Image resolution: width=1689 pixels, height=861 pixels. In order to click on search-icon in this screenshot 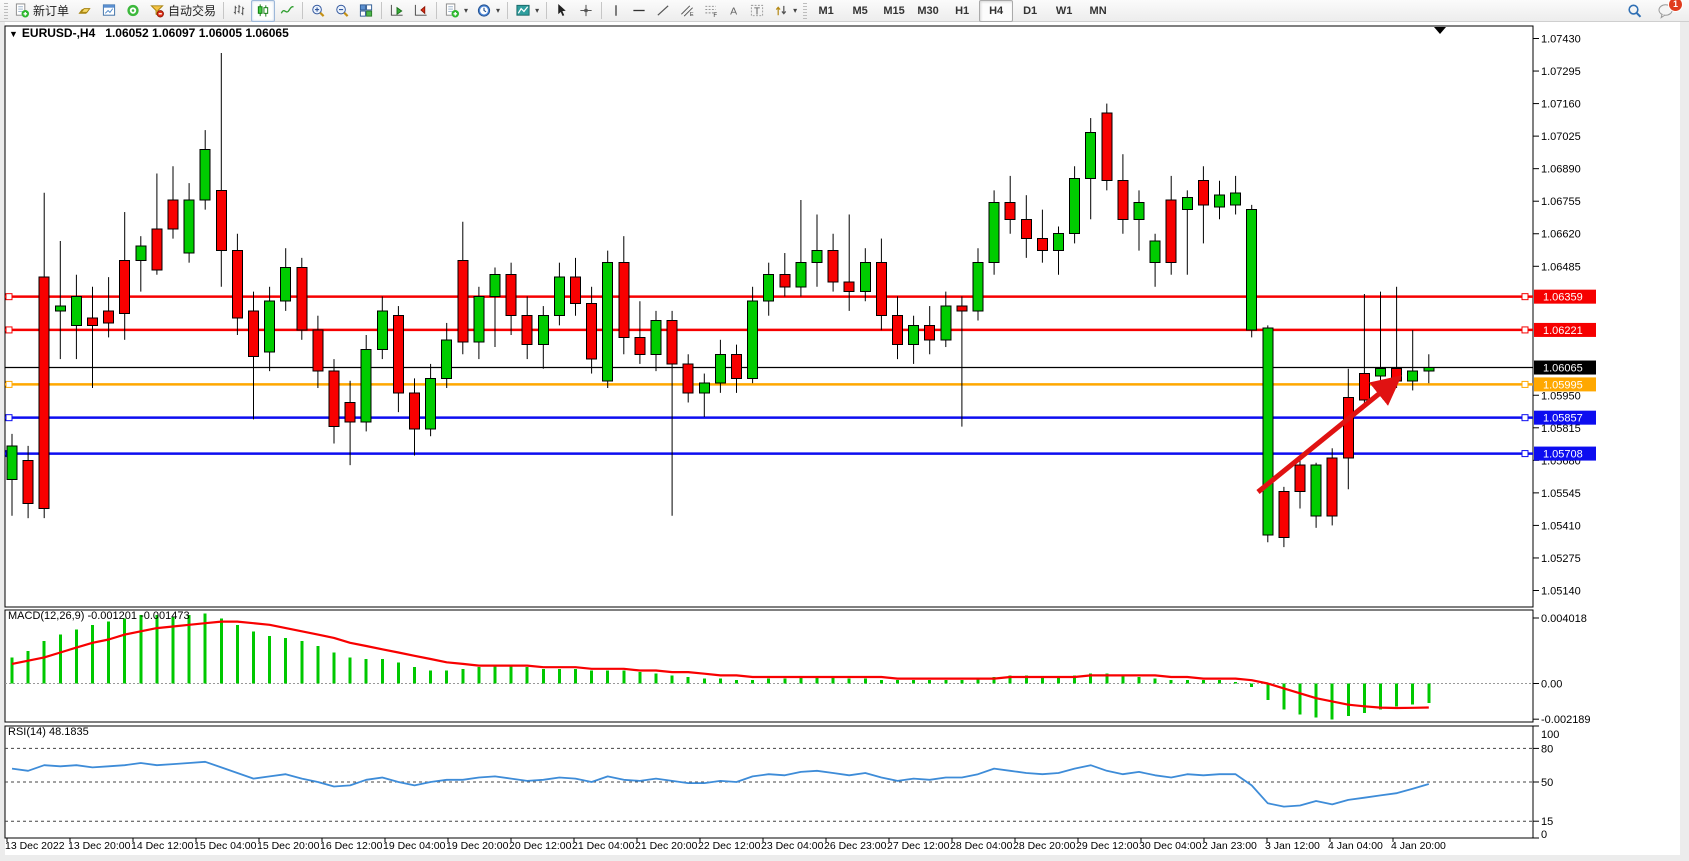, I will do `click(1634, 11)`.